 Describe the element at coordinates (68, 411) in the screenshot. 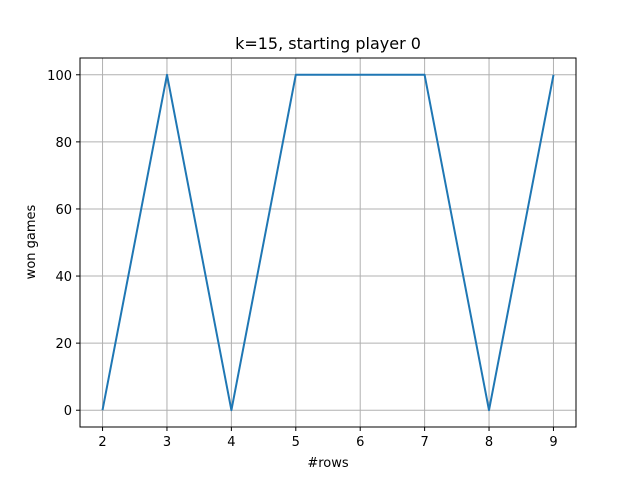

I see `y-tick-label: 0` at that location.